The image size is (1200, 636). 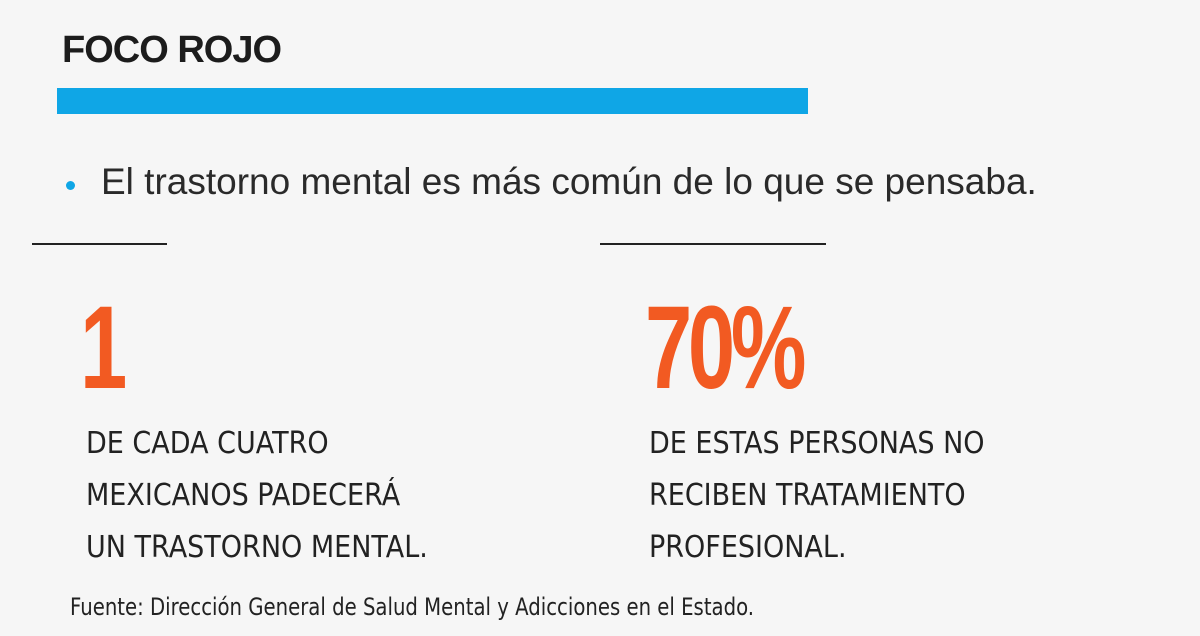 What do you see at coordinates (817, 443) in the screenshot?
I see `stat-description-line: DE ESTAS PERSONAS NO` at bounding box center [817, 443].